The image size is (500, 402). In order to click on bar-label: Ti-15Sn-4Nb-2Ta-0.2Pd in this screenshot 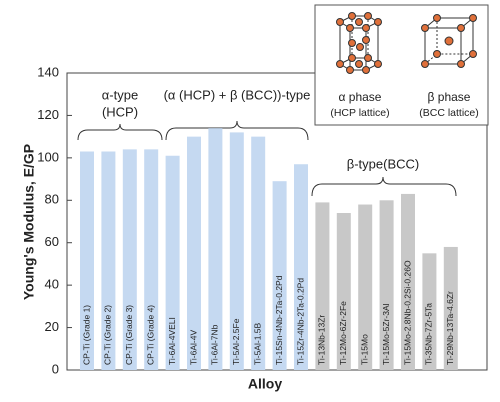, I will do `click(279, 320)`.